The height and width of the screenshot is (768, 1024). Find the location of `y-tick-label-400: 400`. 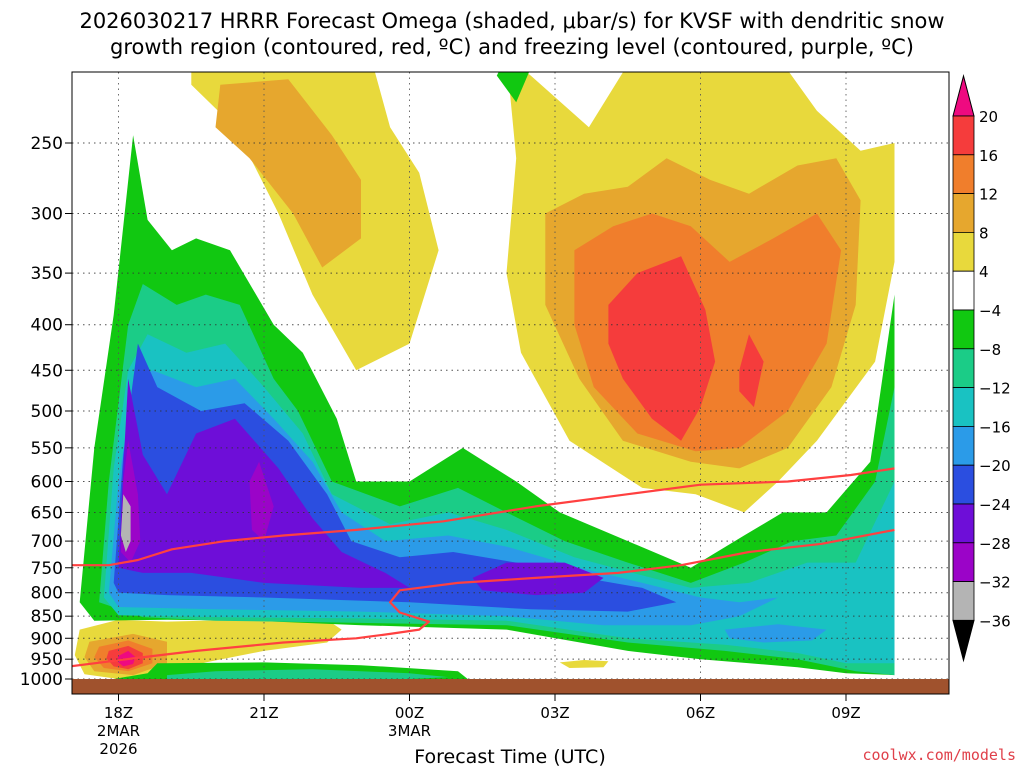

y-tick-label-400: 400 is located at coordinates (47, 326).